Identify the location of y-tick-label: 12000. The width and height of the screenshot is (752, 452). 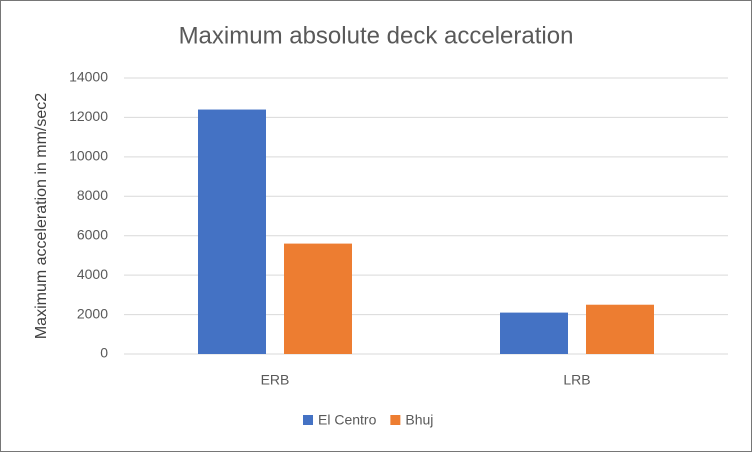
(88, 116).